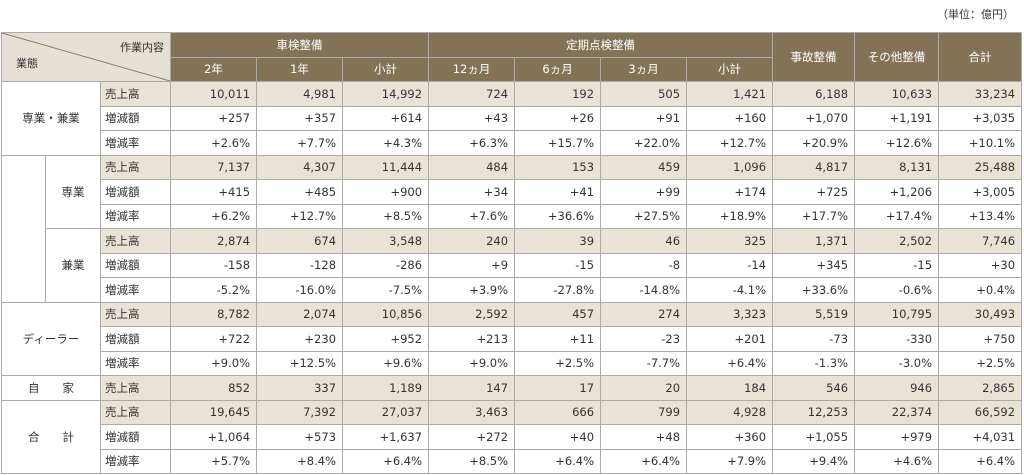 The image size is (1024, 475). What do you see at coordinates (980, 290) in the screenshot?
I see `value-cell: +0.4%` at bounding box center [980, 290].